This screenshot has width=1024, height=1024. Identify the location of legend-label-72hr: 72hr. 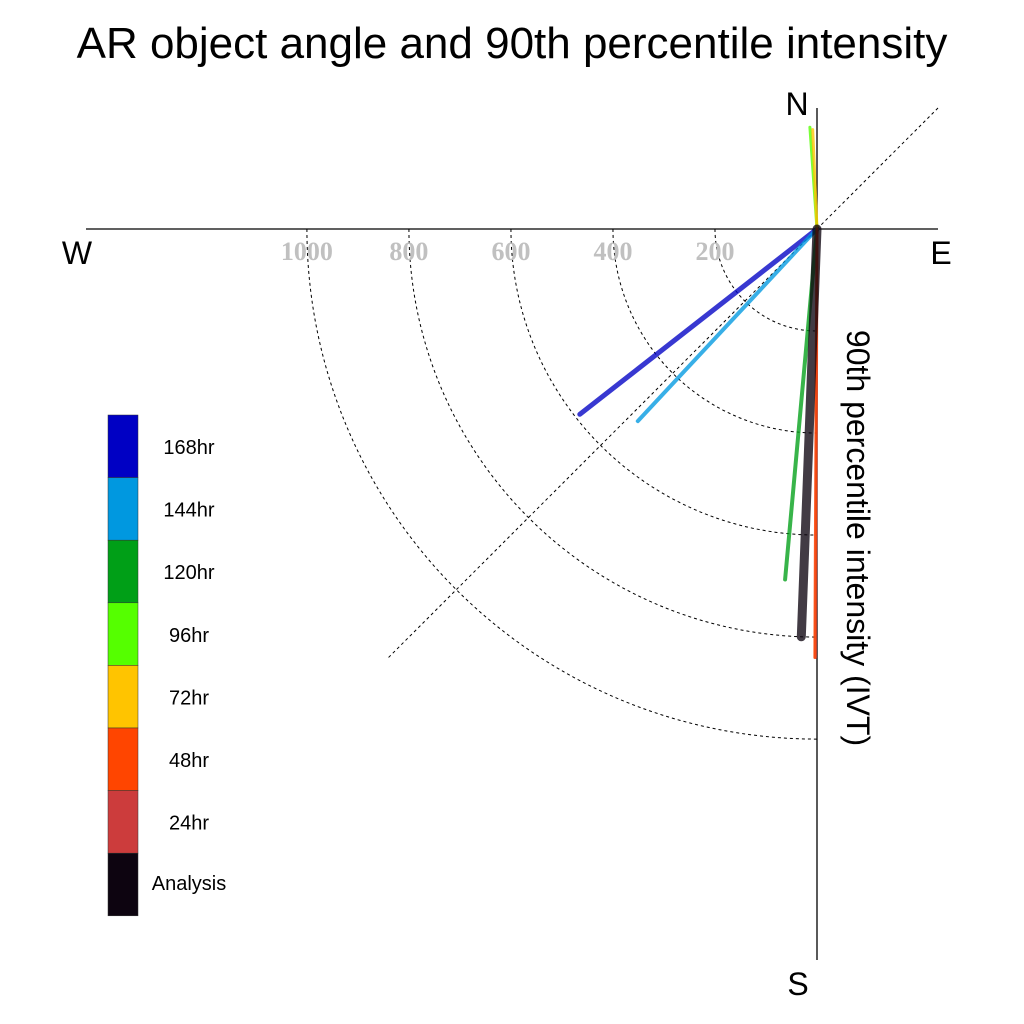
(189, 698).